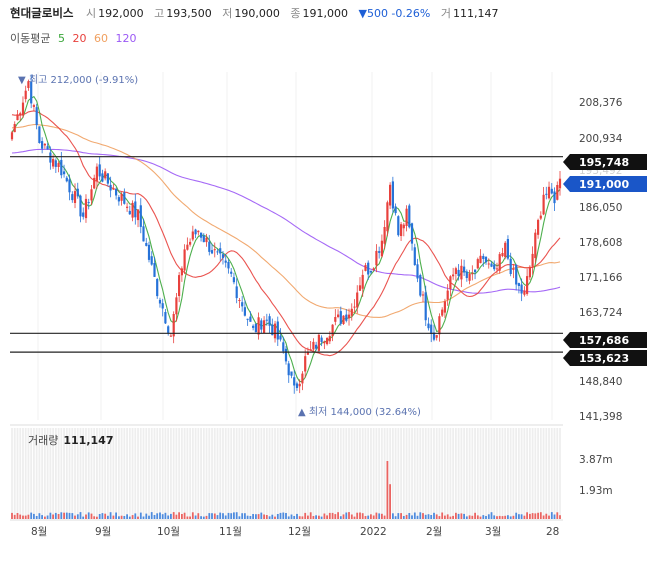  Describe the element at coordinates (605, 340) in the screenshot. I see `line-tag-157686: 157,686` at that location.